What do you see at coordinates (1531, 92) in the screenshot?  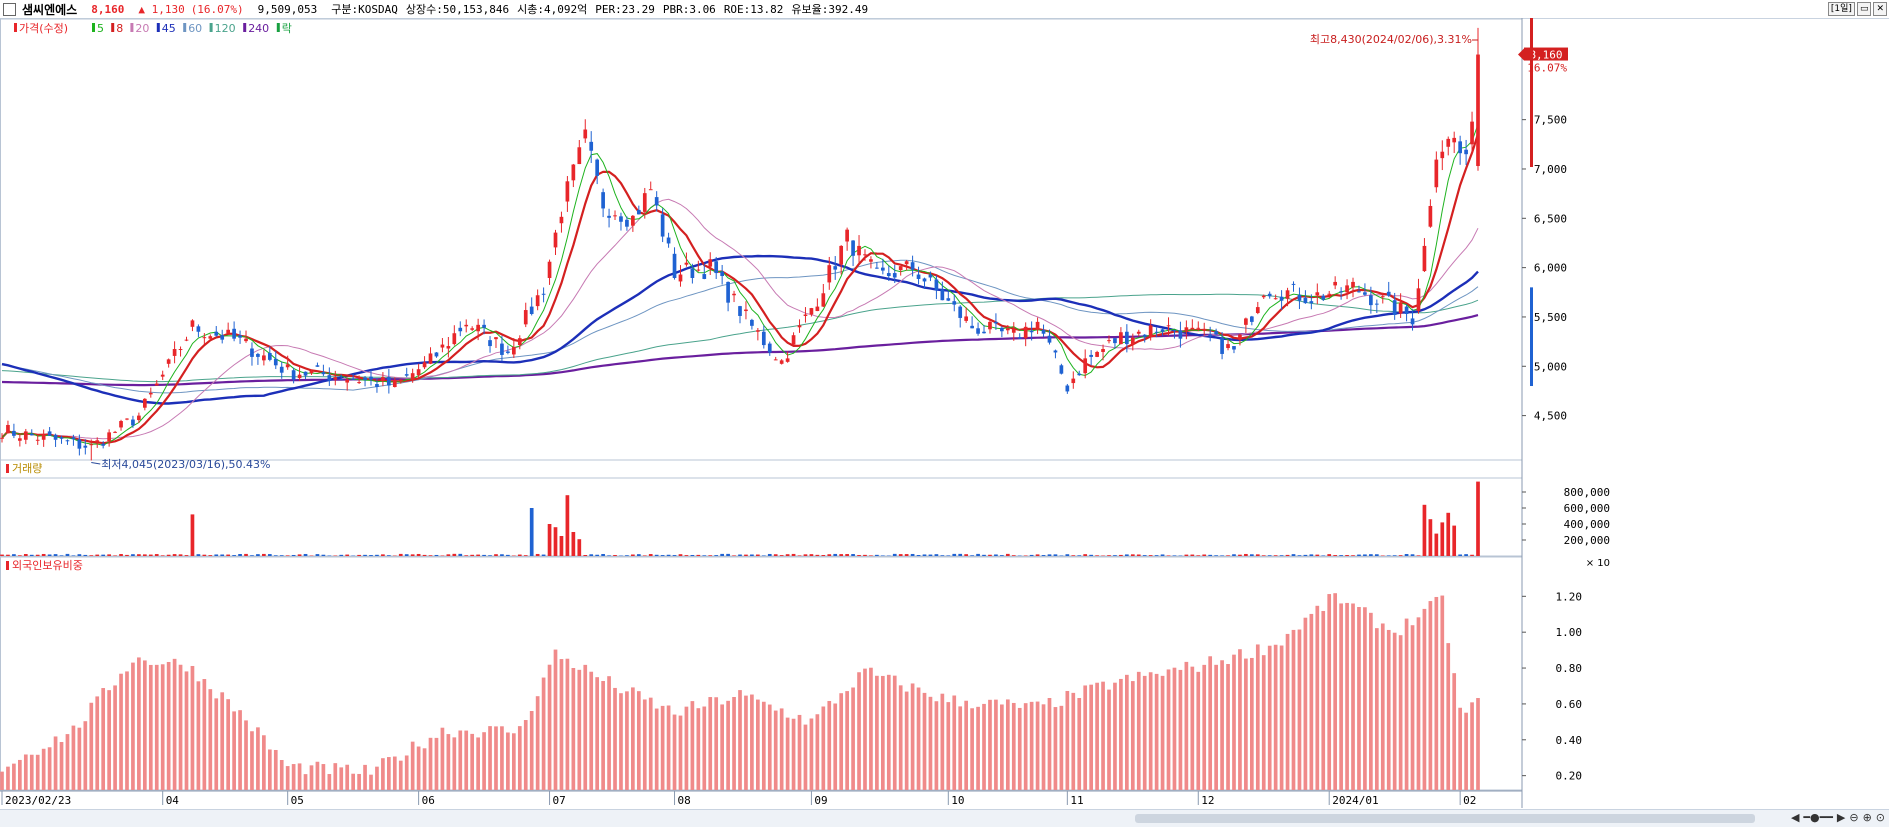 I see `up-range-bar` at bounding box center [1531, 92].